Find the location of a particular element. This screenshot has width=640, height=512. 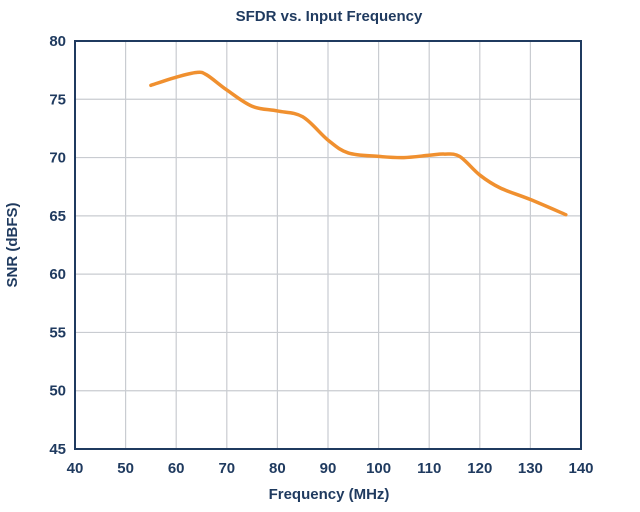

y-tick-label: 70 is located at coordinates (57, 158).